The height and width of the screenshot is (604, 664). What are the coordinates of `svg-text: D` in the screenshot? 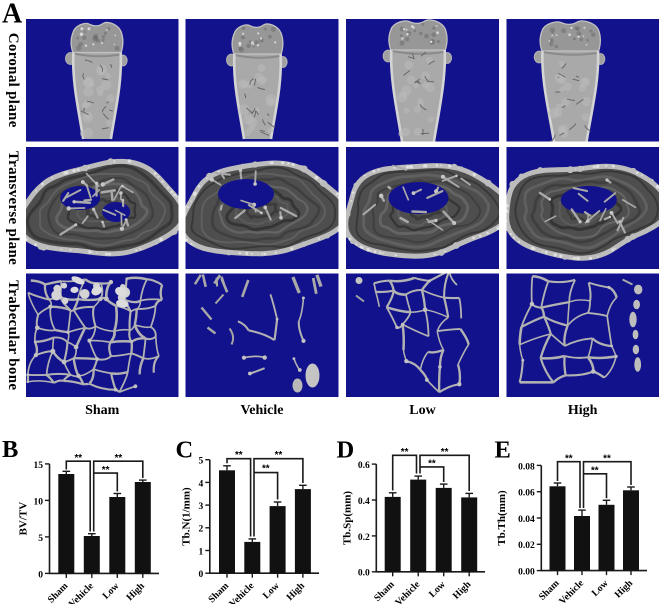 It's located at (346, 450).